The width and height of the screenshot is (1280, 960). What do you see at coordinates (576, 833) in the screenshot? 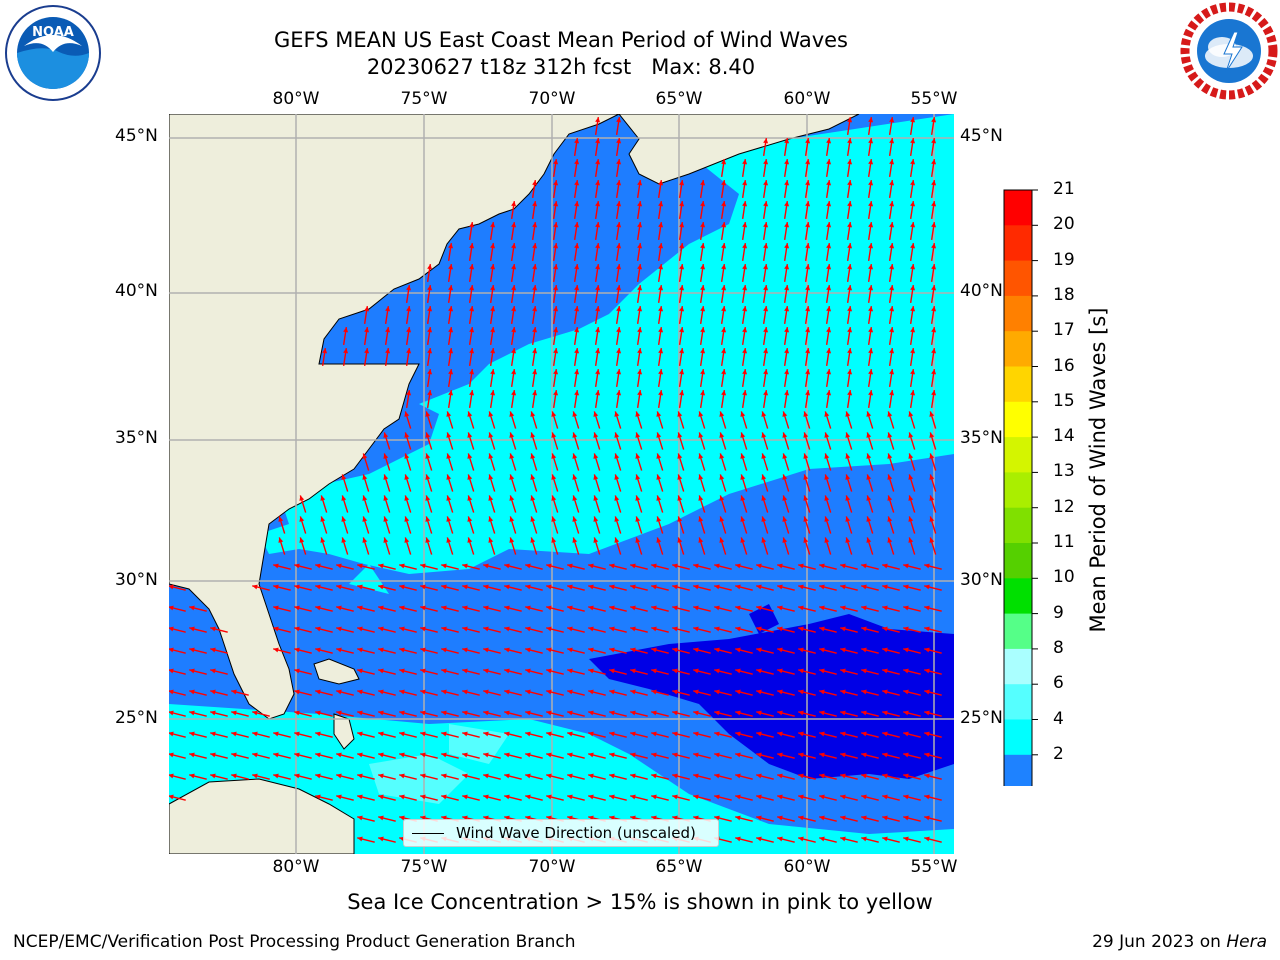
I see `legend-label: Wind Wave Direction (unscaled)` at bounding box center [576, 833].